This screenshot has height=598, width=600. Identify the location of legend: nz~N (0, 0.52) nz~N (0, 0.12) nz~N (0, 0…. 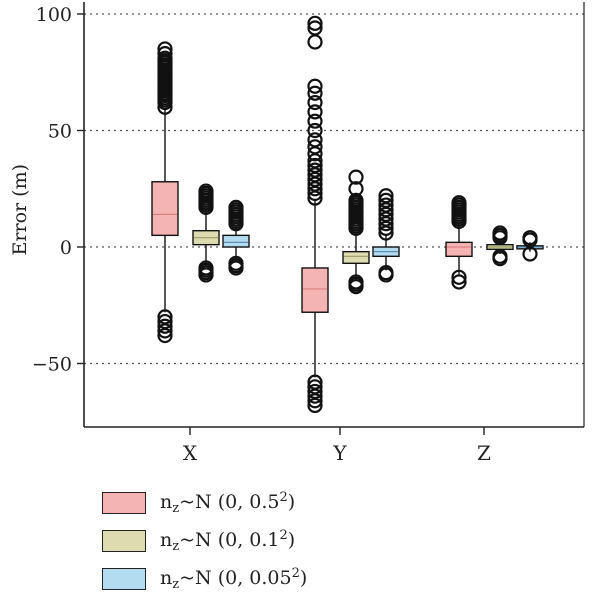
(204, 541).